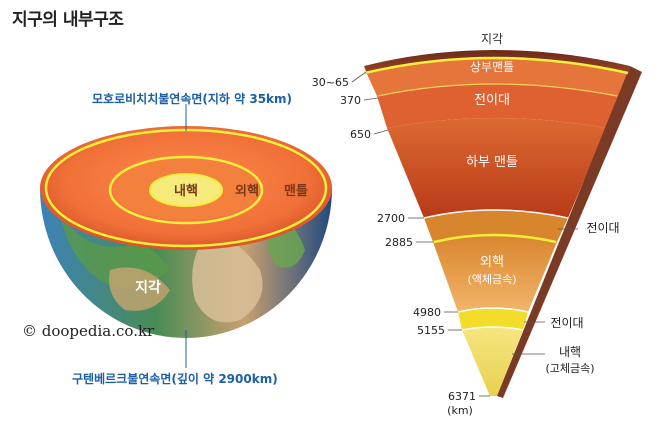 The image size is (662, 428). Describe the element at coordinates (427, 312) in the screenshot. I see `depth-label: 4980` at that location.